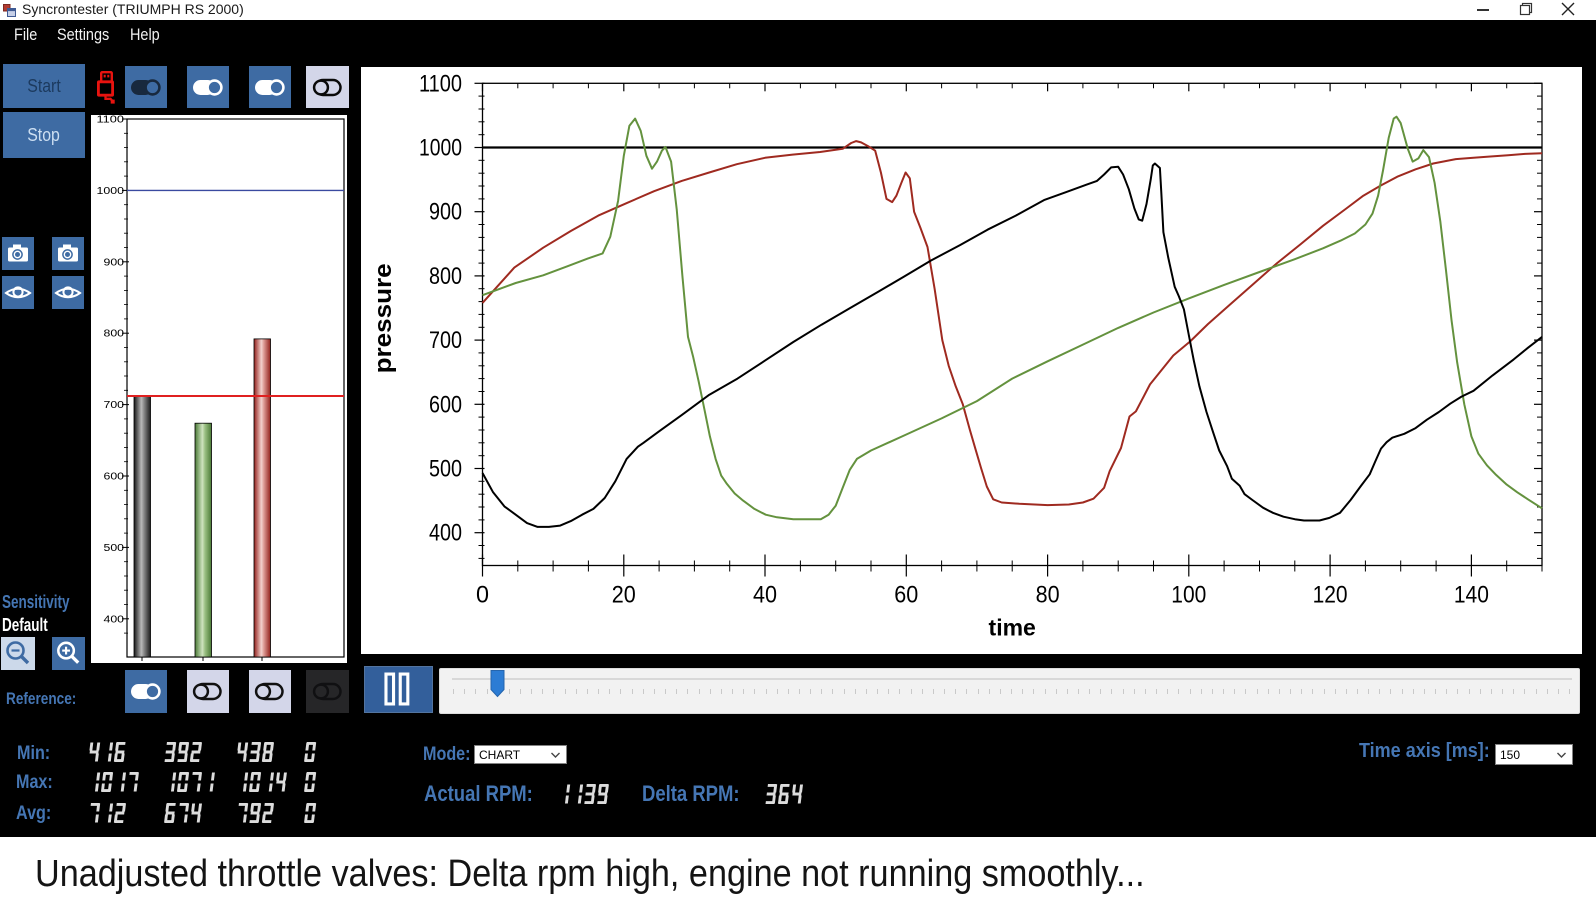  What do you see at coordinates (1471, 595) in the screenshot?
I see `svg-text: 140` at bounding box center [1471, 595].